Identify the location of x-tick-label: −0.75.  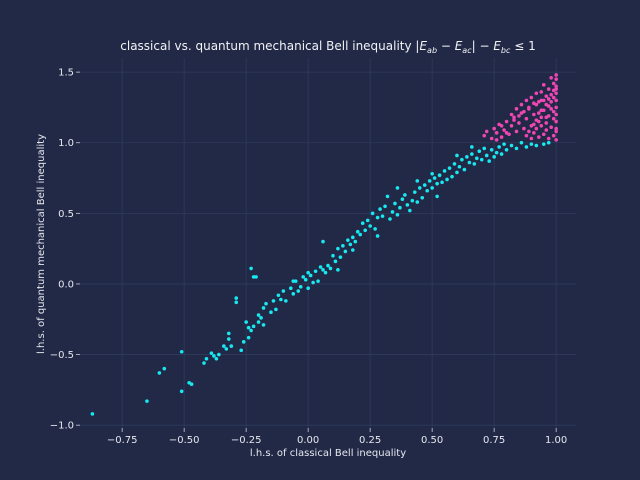
(122, 440).